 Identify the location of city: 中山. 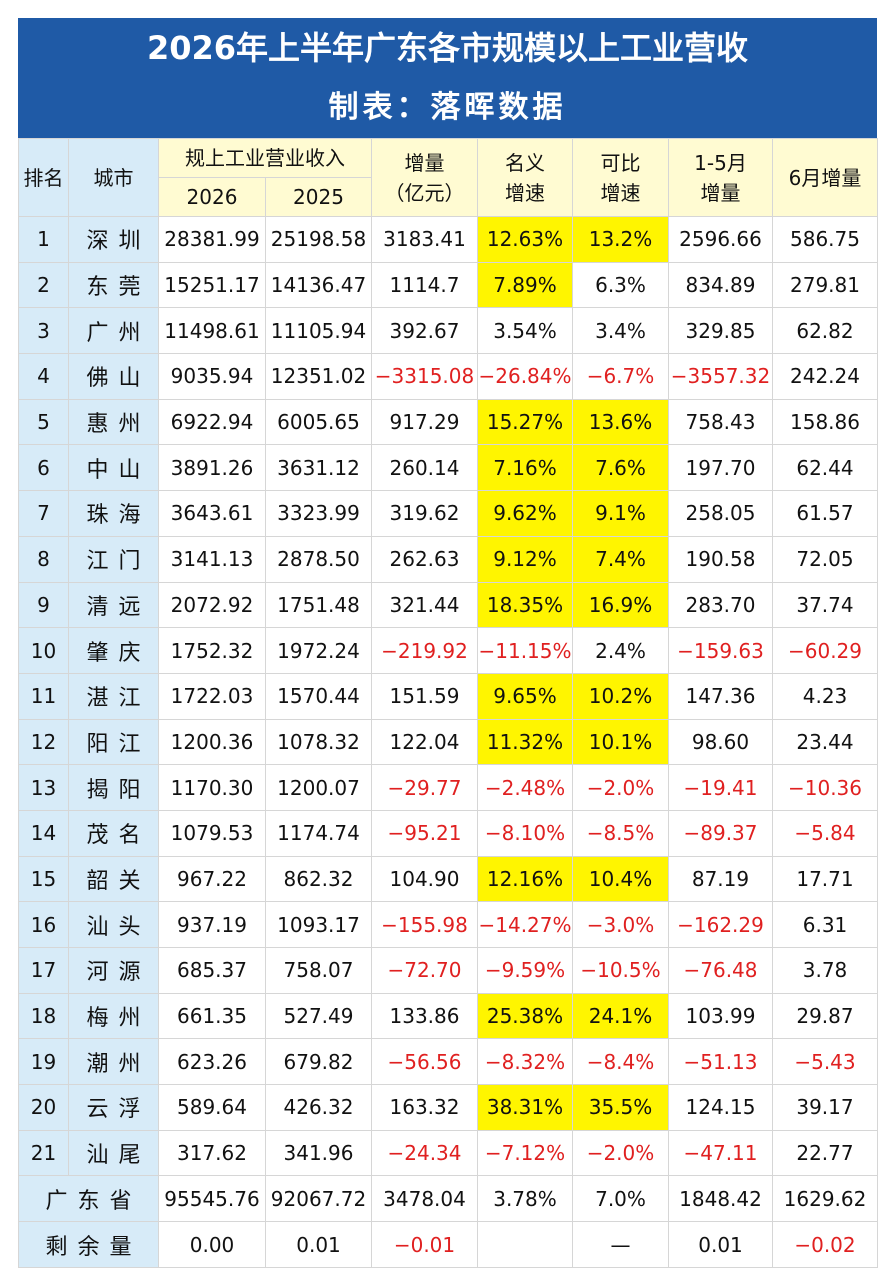
(113, 468).